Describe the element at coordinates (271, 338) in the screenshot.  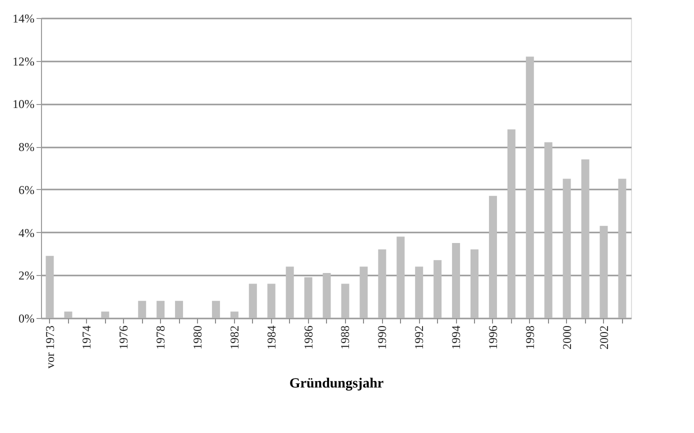
I see `x-tick-label: 1984` at that location.